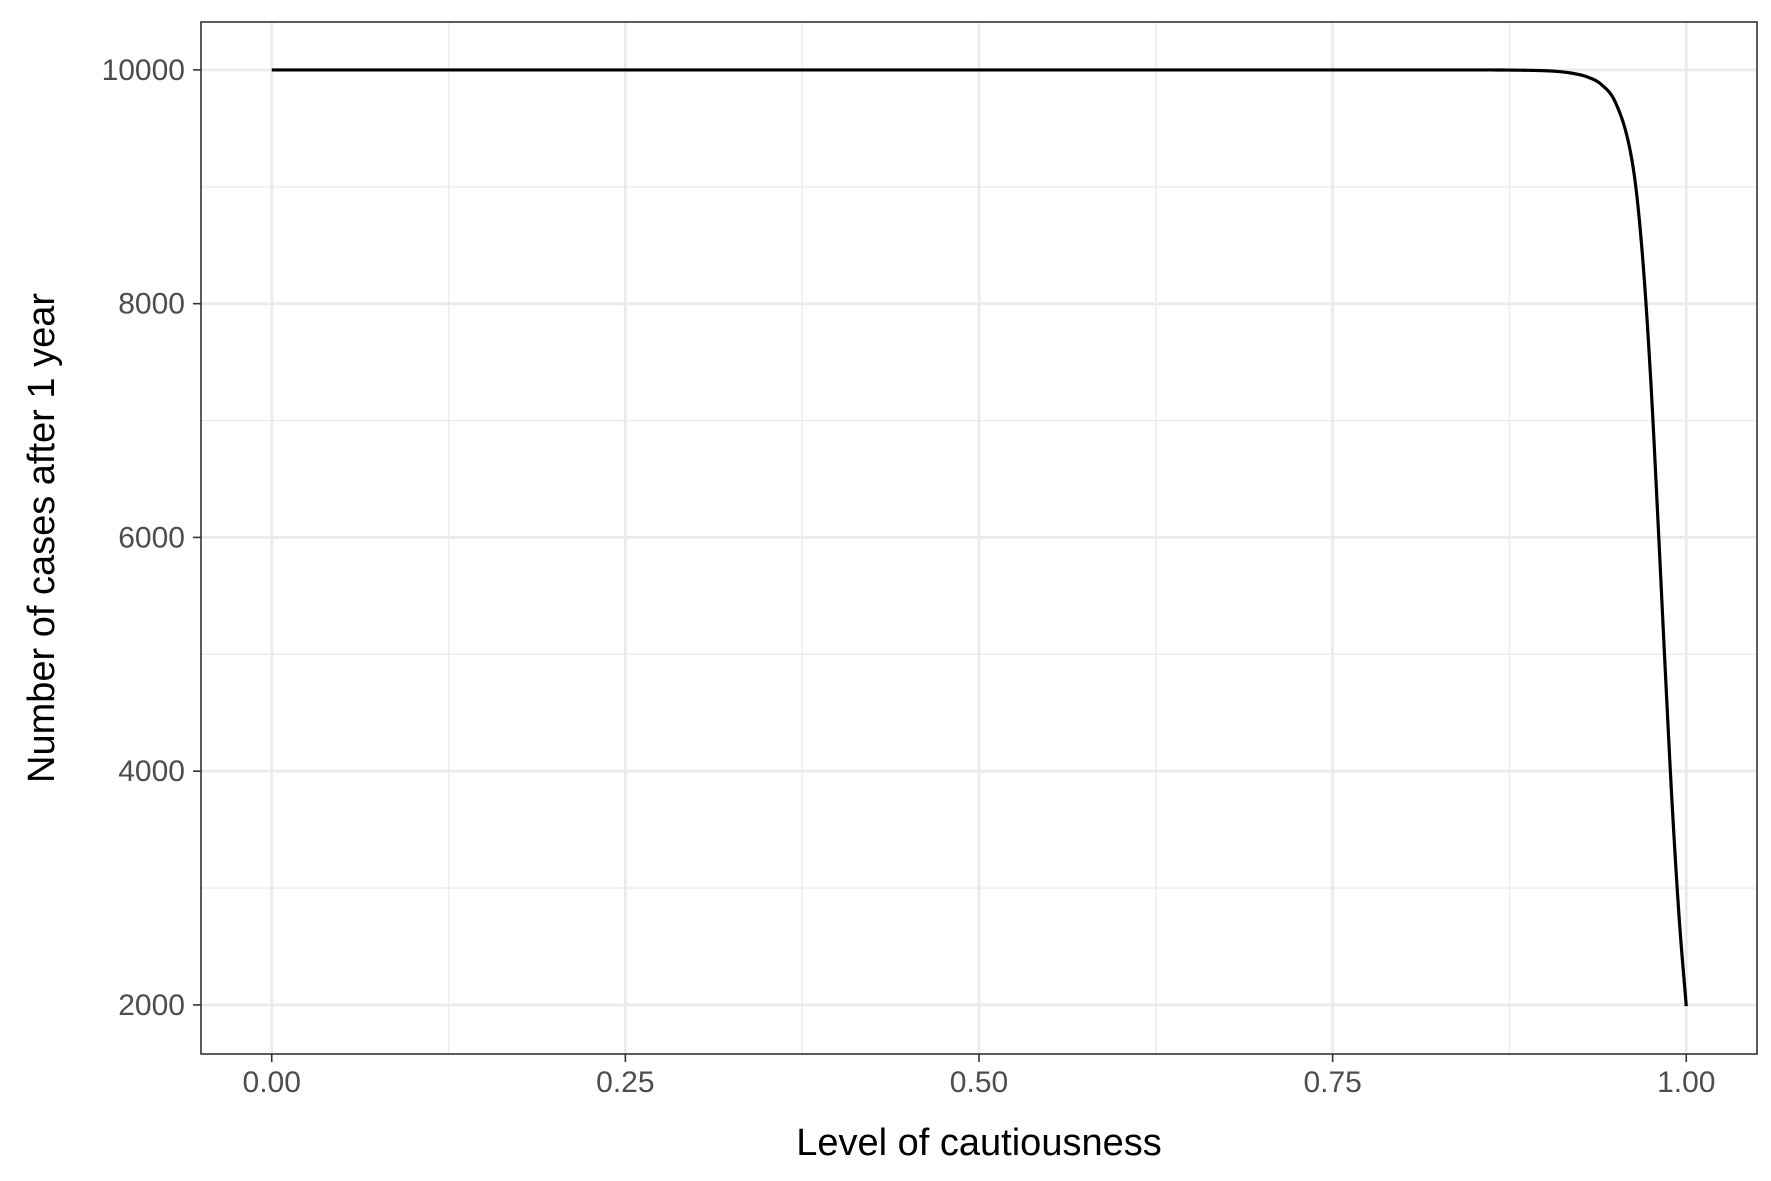  I want to click on x-tick-label: 1.00, so click(1686, 1082).